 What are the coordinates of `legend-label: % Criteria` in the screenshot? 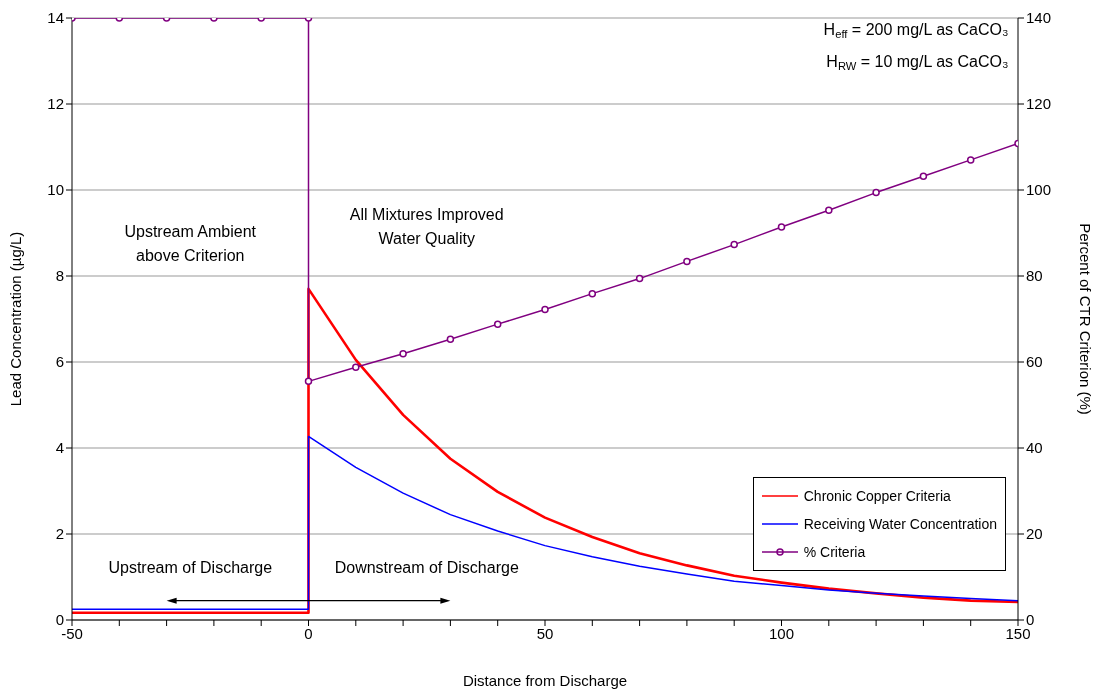 It's located at (834, 552).